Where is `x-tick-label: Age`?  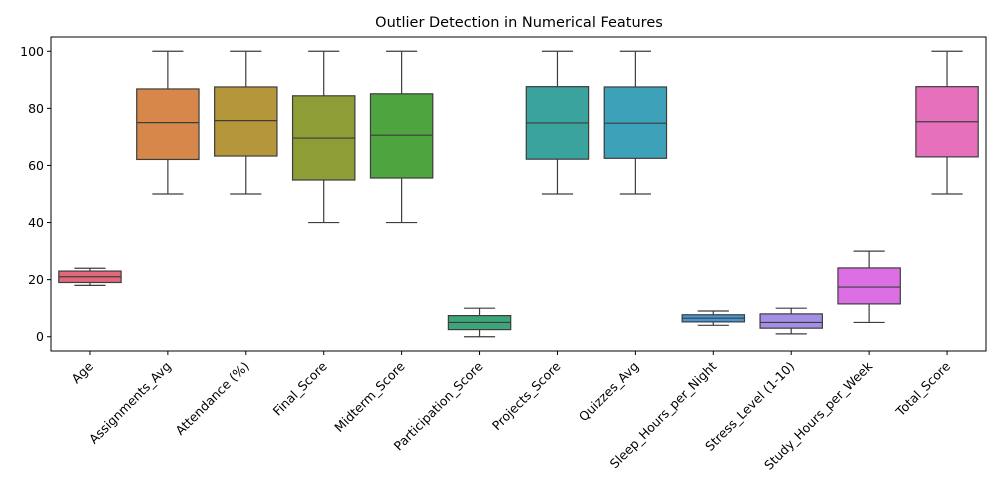
x-tick-label: Age is located at coordinates (82, 372).